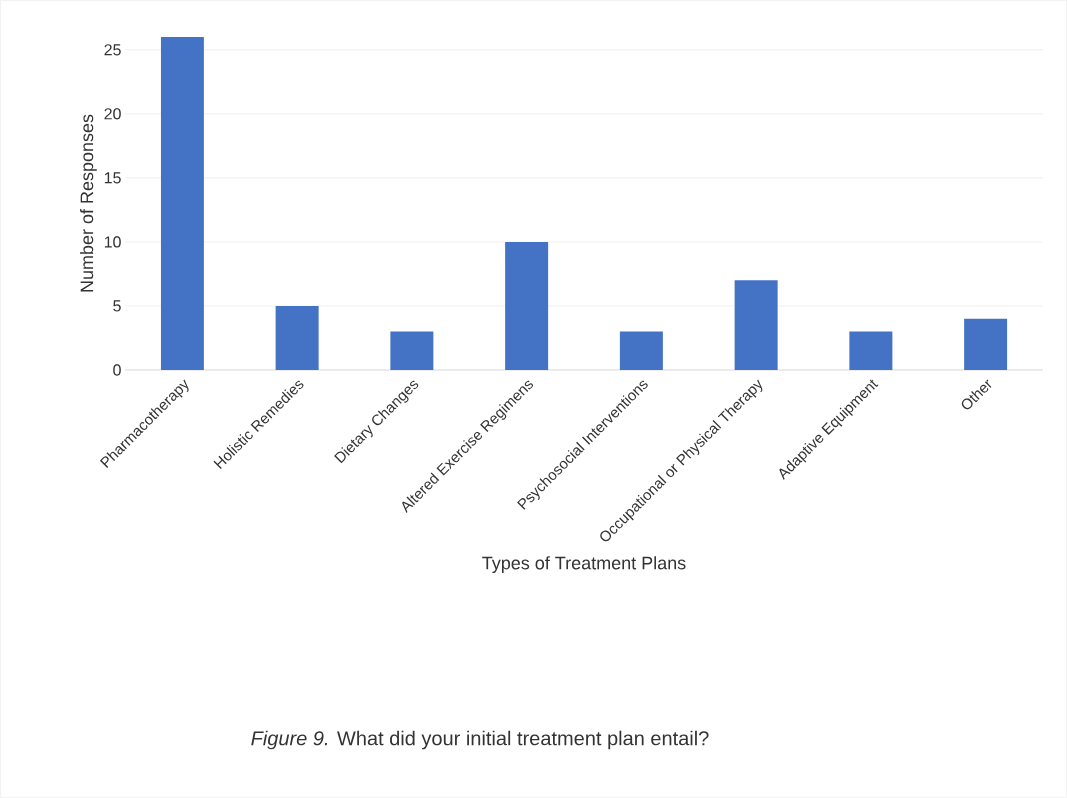  Describe the element at coordinates (112, 114) in the screenshot. I see `y-tick-label: 20` at that location.